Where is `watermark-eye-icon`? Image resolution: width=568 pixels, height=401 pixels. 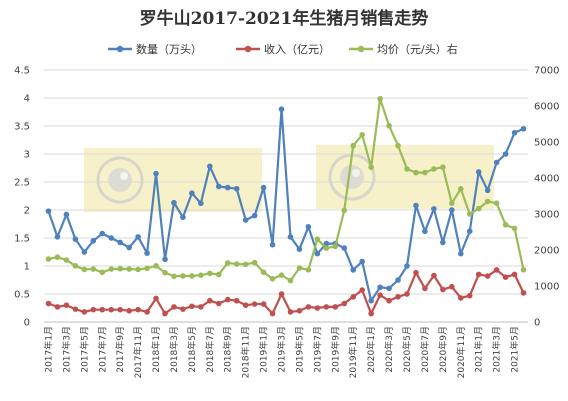 watermark-eye-icon is located at coordinates (352, 177).